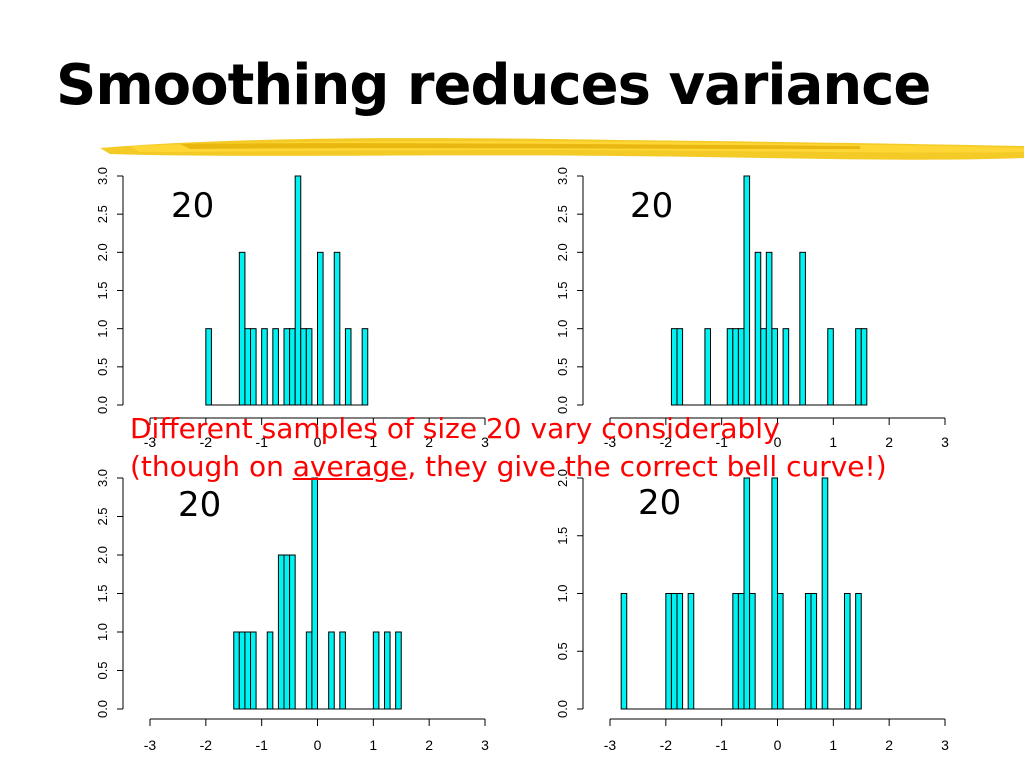 This screenshot has height=768, width=1024. I want to click on yellow-highlight-stroke, so click(562, 149).